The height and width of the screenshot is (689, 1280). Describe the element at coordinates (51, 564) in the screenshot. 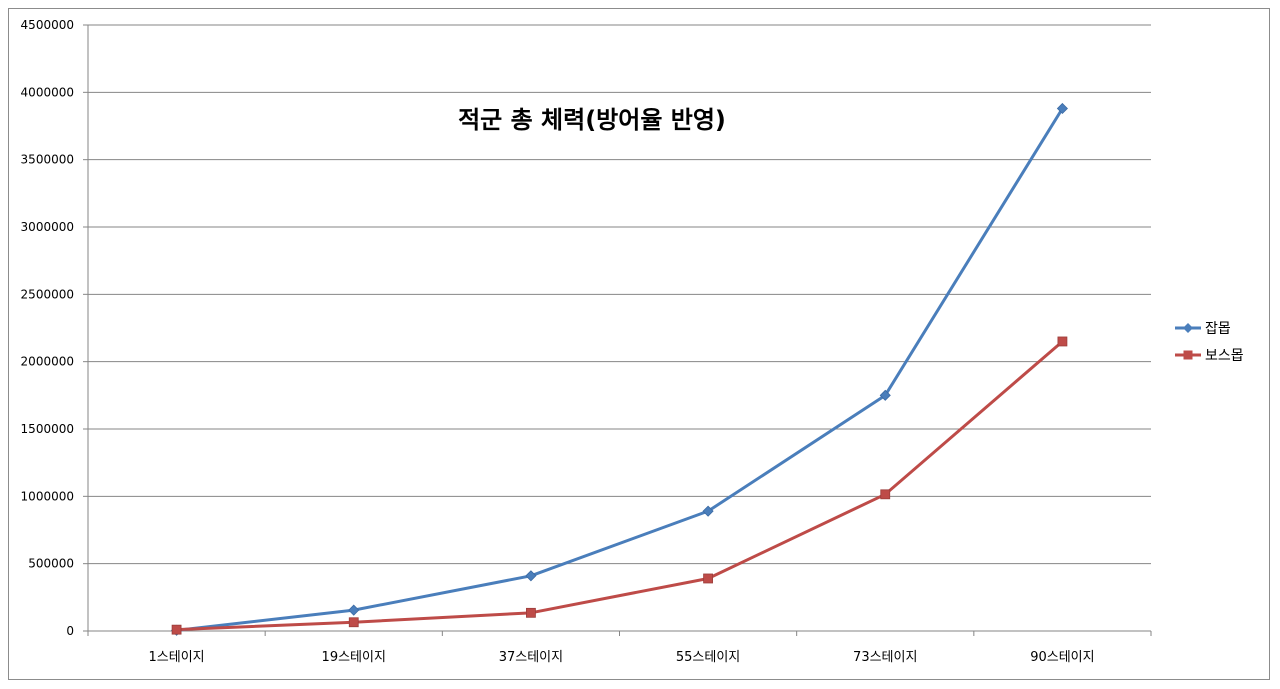

I see `y-tick-label: 500000` at that location.